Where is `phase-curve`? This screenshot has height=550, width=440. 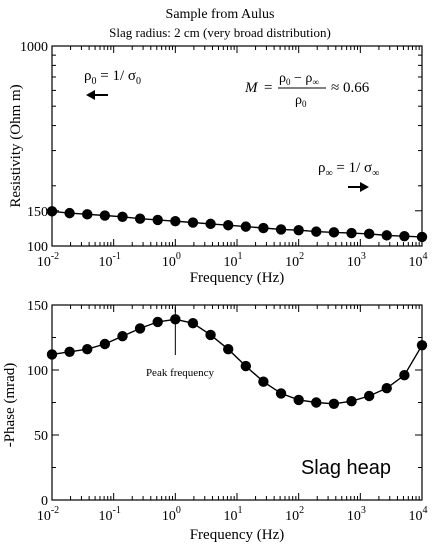
phase-curve is located at coordinates (237, 361).